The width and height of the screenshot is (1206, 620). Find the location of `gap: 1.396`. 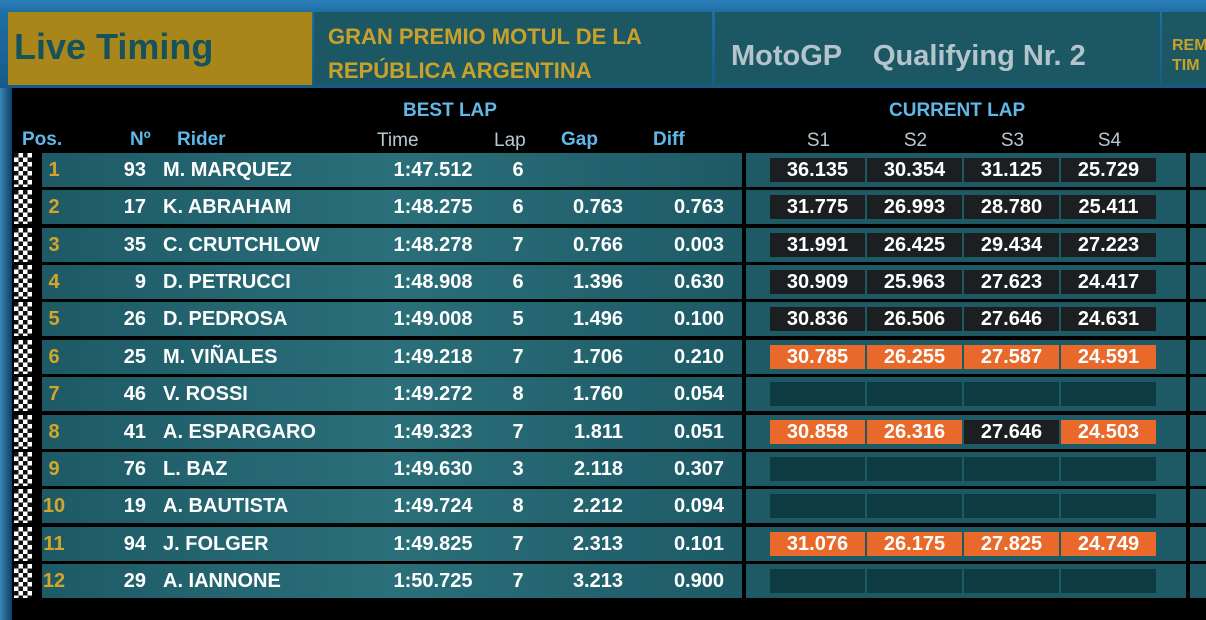

gap: 1.396 is located at coordinates (597, 282).